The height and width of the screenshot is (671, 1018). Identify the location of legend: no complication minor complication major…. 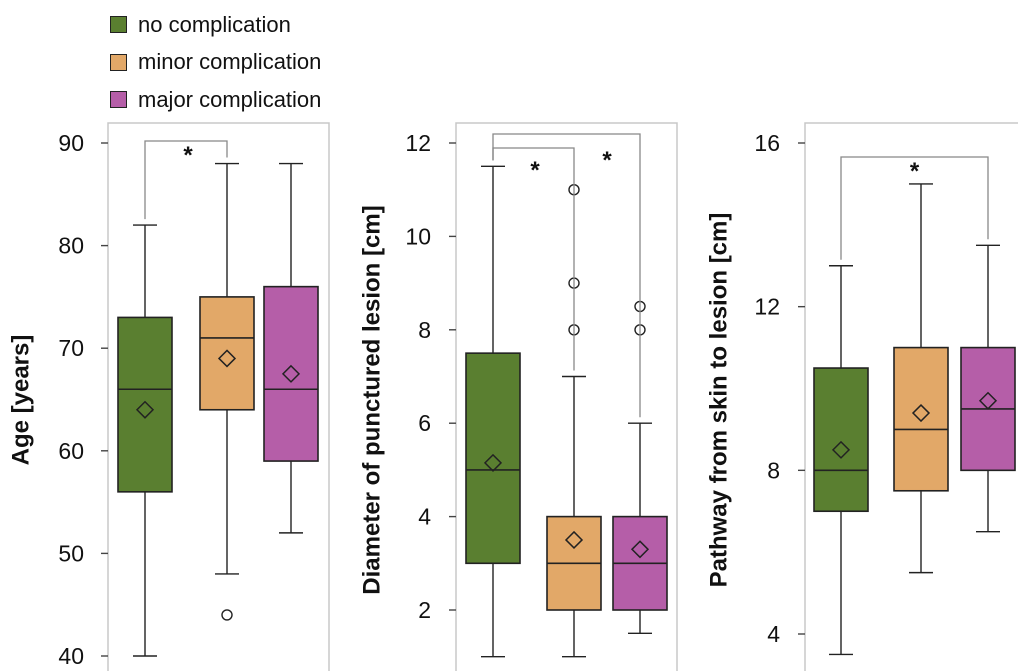
(215, 62).